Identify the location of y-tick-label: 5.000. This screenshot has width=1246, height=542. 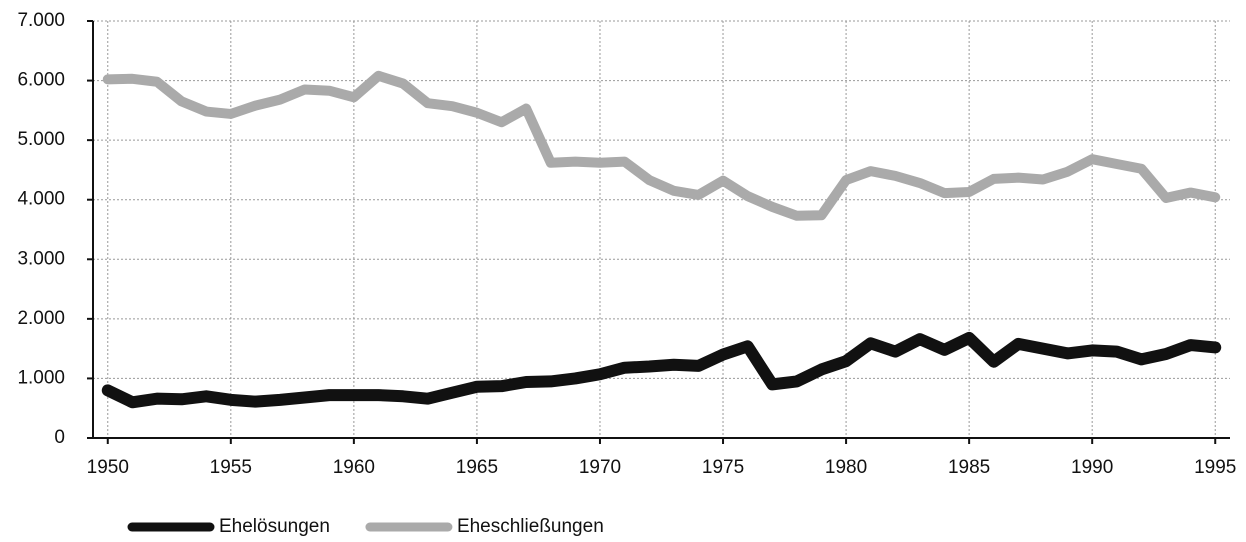
(41, 139).